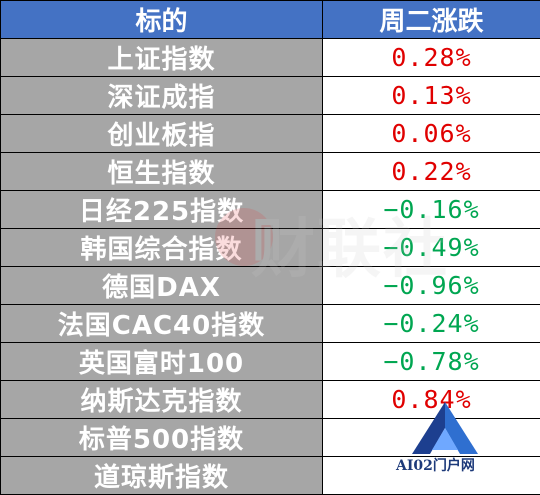 This screenshot has width=540, height=495. Describe the element at coordinates (162, 400) in the screenshot. I see `index-name-cell: 纳斯达克指数` at that location.